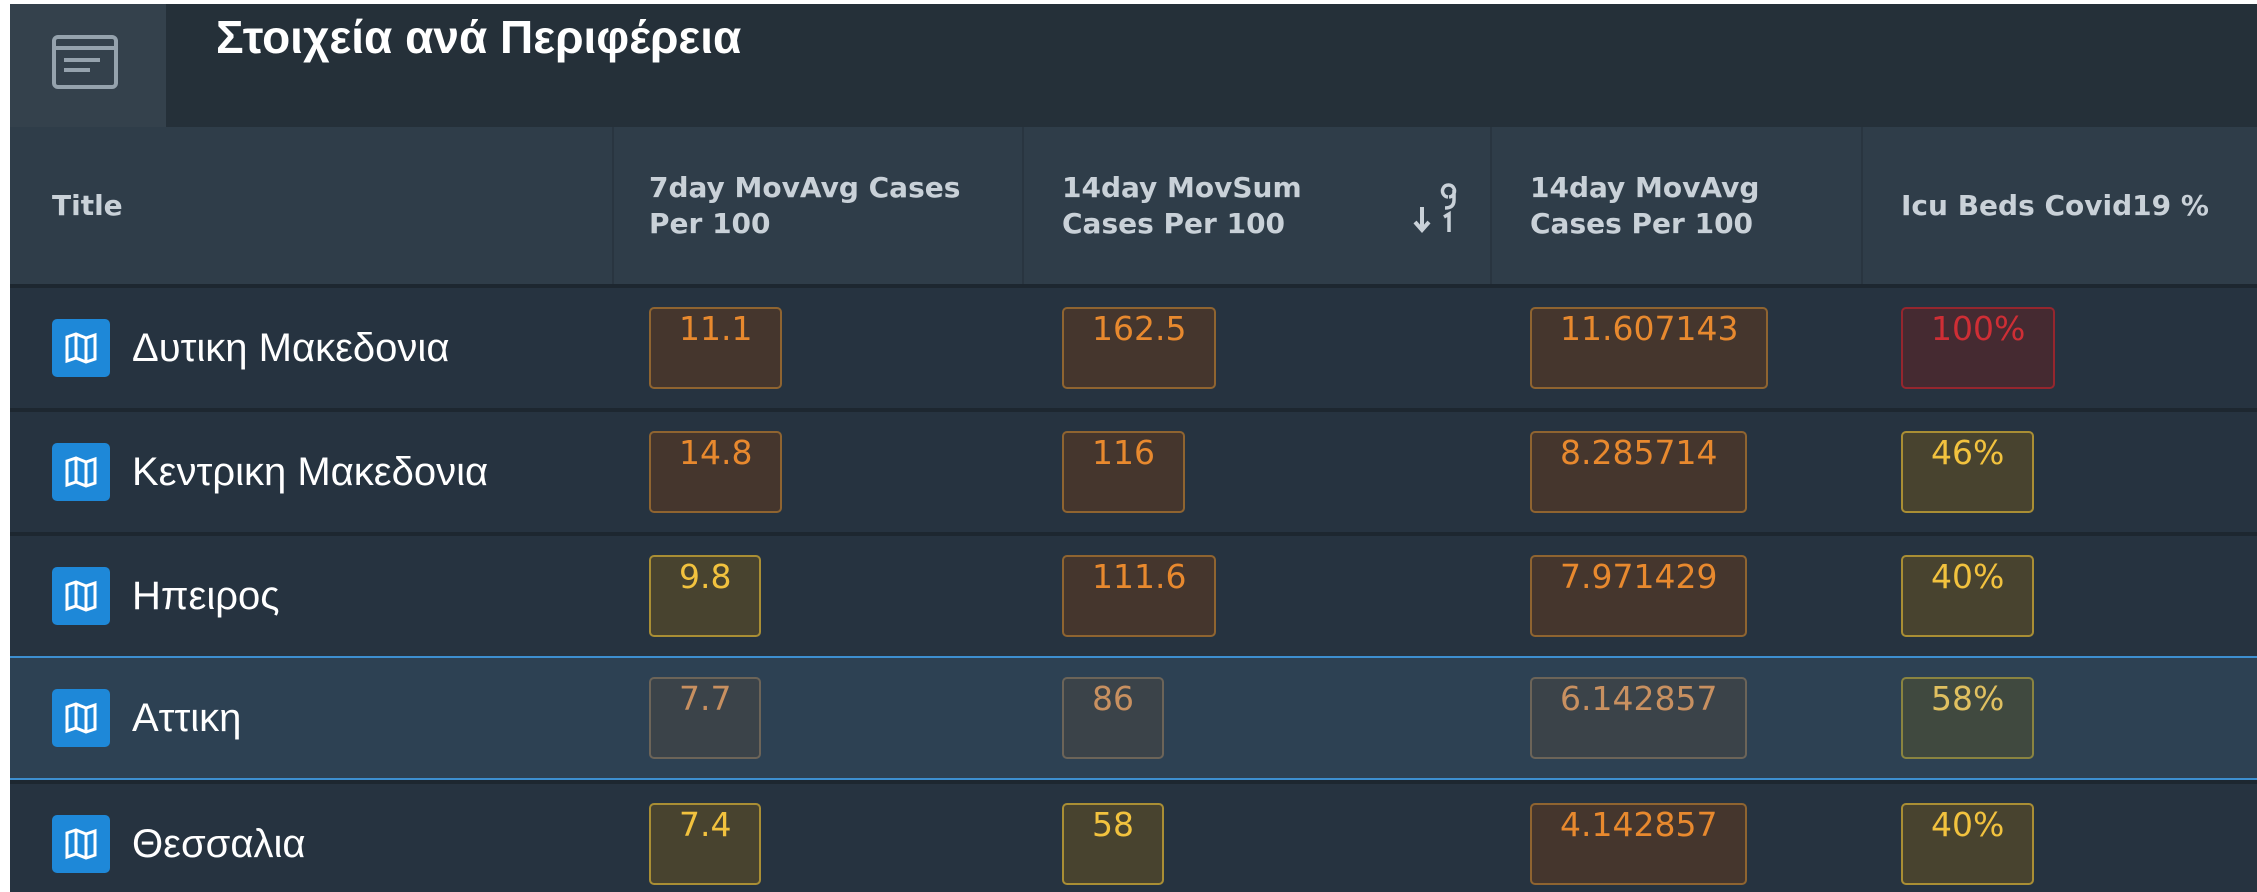 Image resolution: width=2257 pixels, height=892 pixels. Describe the element at coordinates (1639, 718) in the screenshot. I see `value-badge: 6.142857` at that location.